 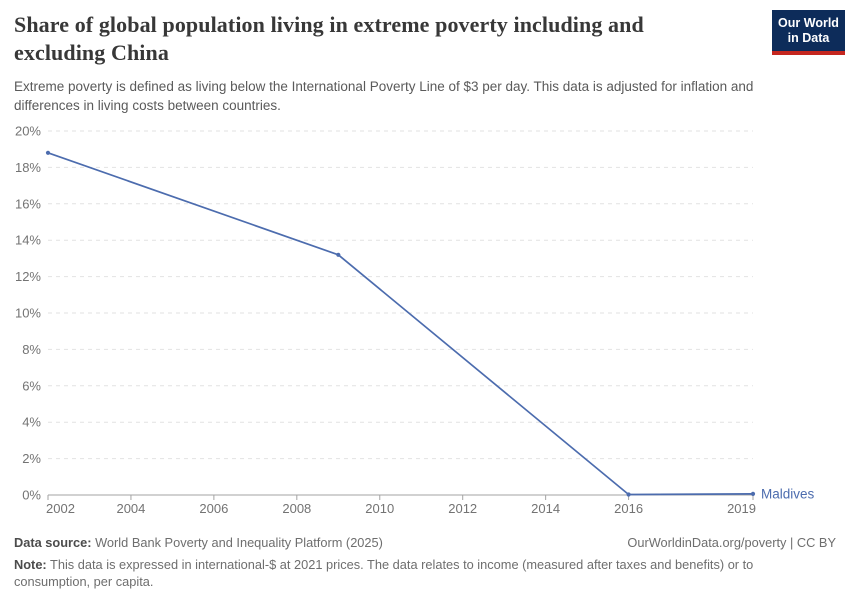 I want to click on y-tick-label: 0%, so click(x=31, y=495).